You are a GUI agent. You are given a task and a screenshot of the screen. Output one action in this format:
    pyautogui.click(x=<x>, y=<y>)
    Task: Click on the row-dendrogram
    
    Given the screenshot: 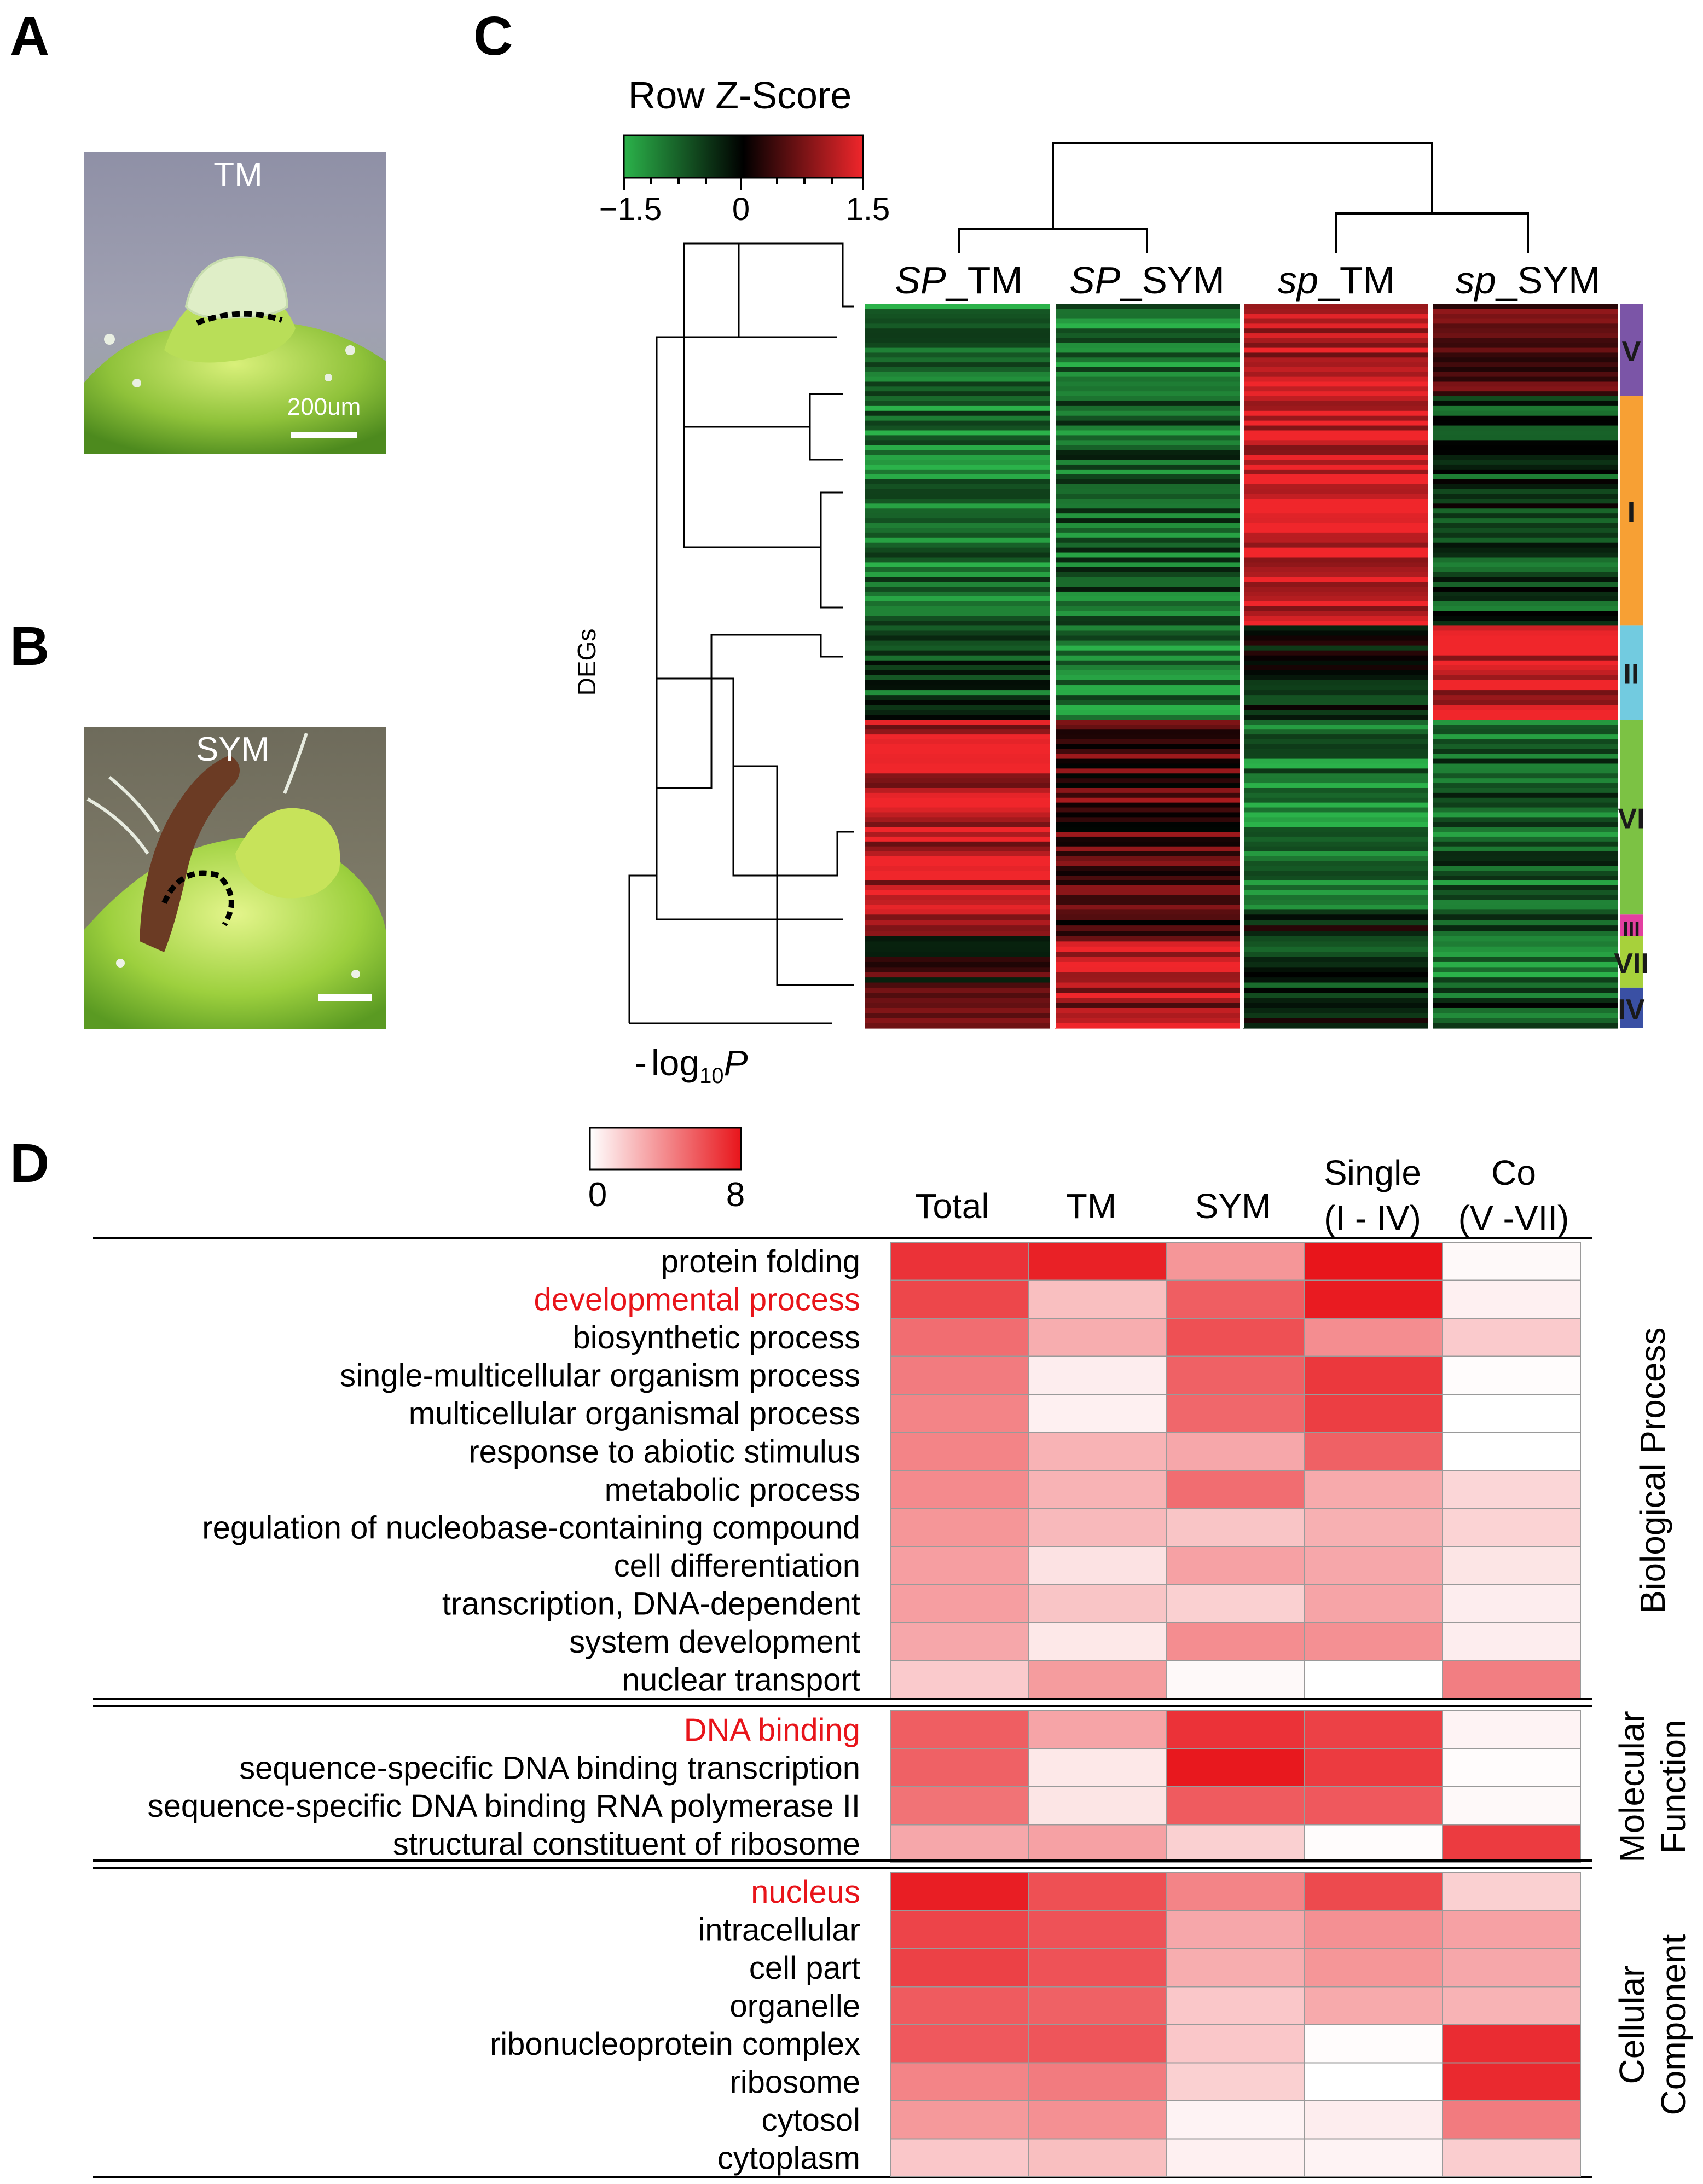 What is the action you would take?
    pyautogui.click(x=741, y=633)
    